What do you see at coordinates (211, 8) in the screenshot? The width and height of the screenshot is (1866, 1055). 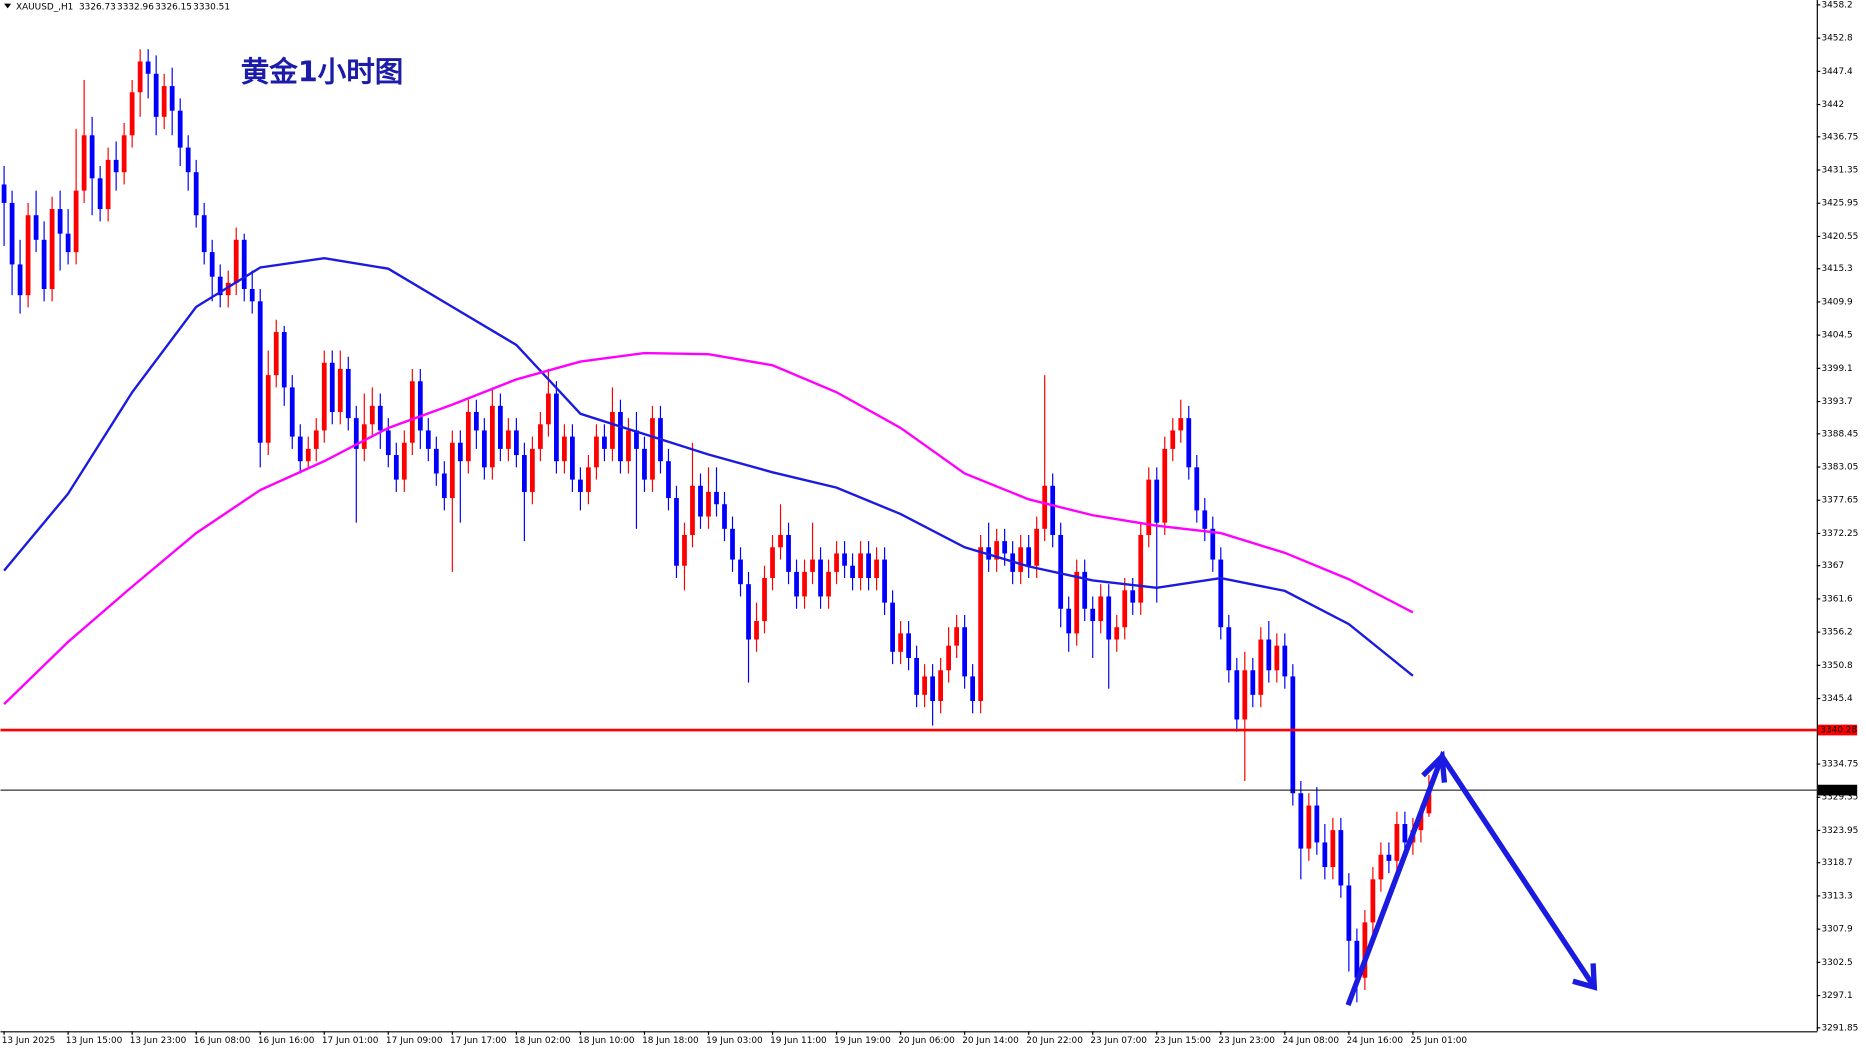 I see `header-close: 3330.51` at bounding box center [211, 8].